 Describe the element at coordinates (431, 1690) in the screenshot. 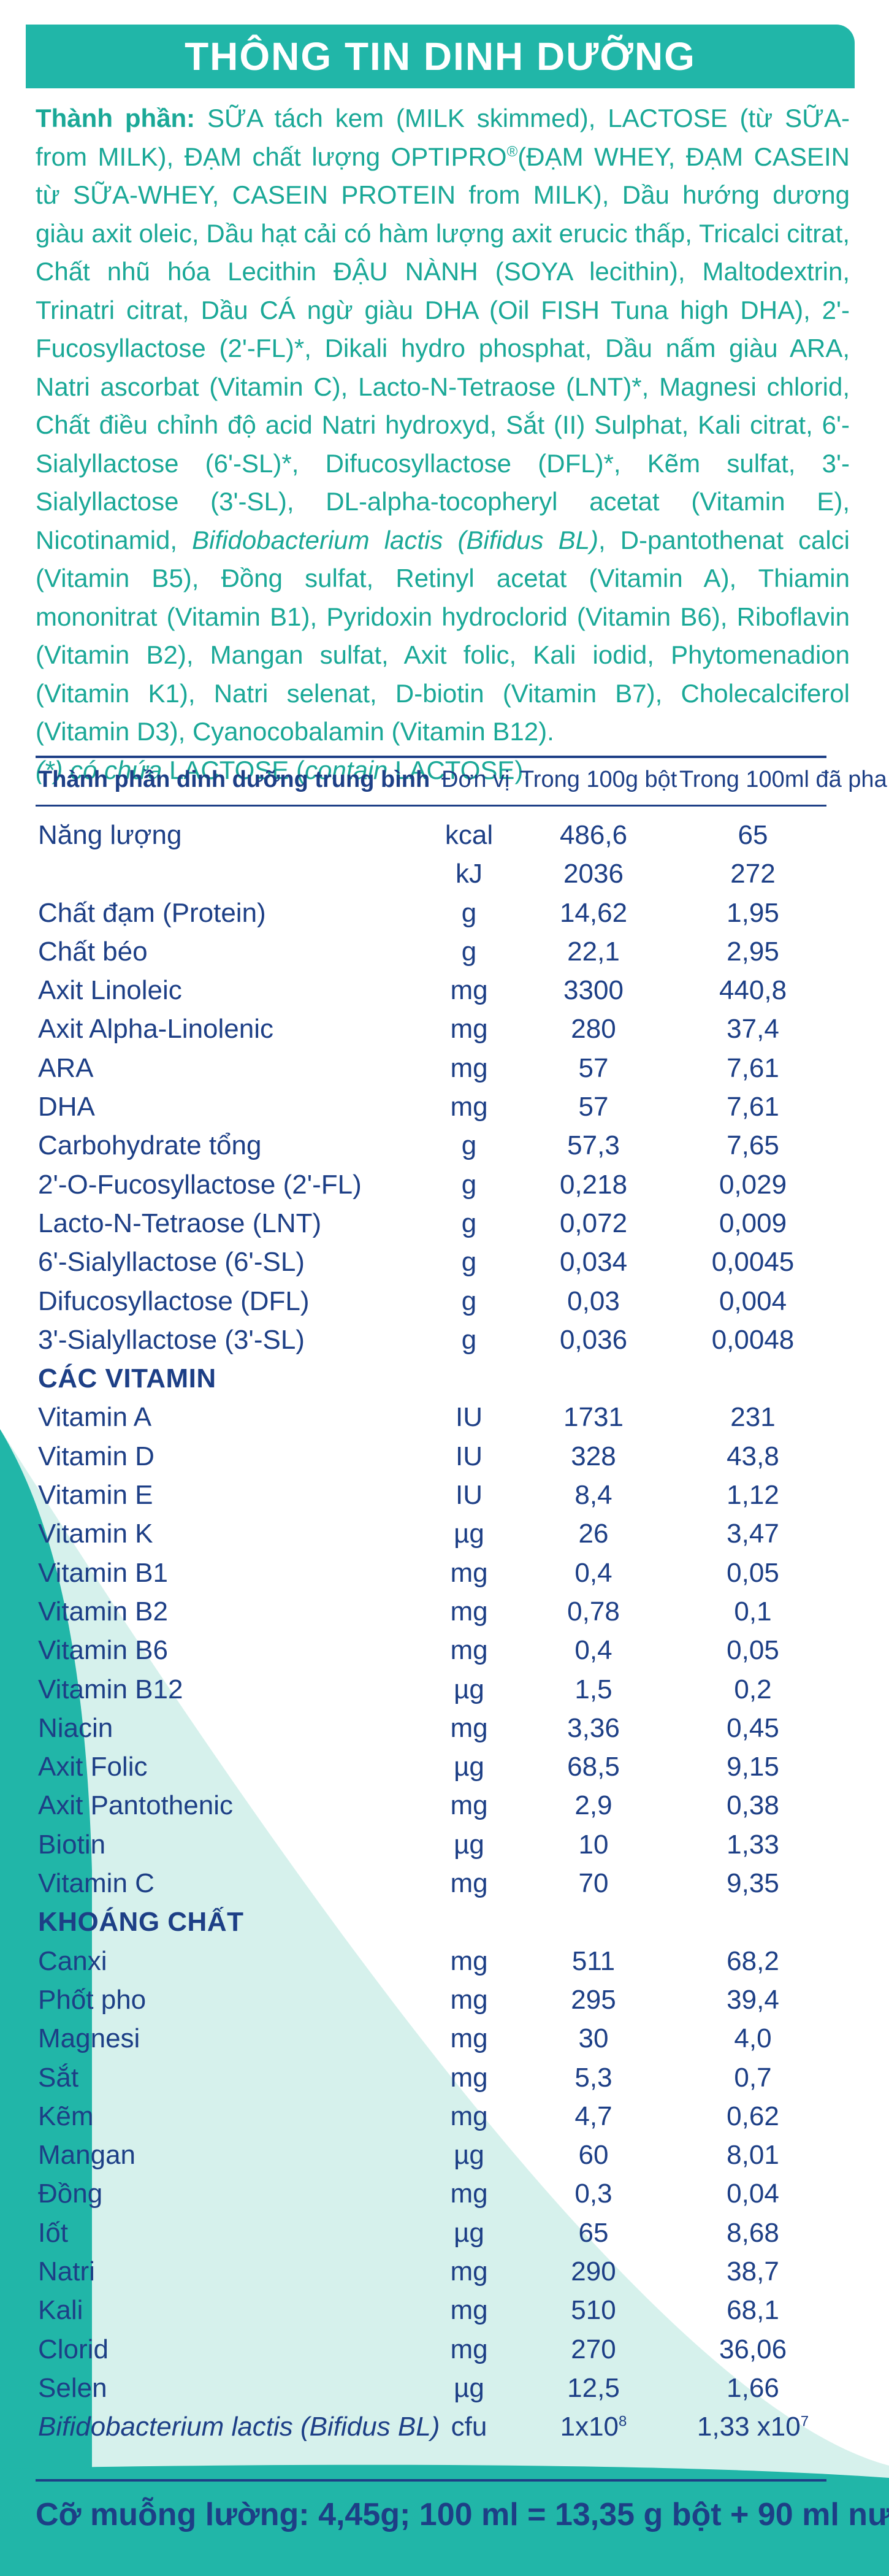

I see `table-row: Vitamin B12 µg 1,5 0,2` at that location.